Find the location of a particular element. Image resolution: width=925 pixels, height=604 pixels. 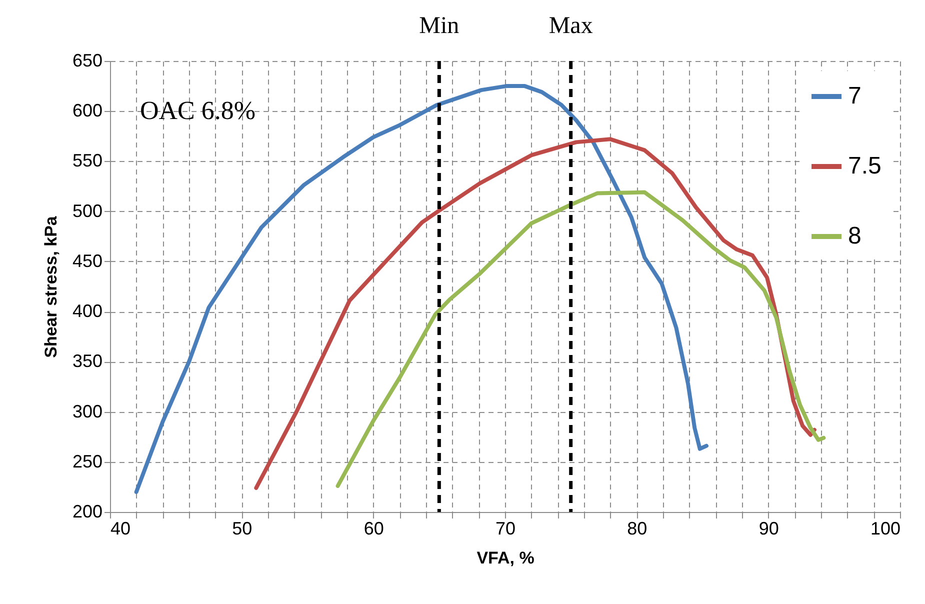

y-tick-label: 600 is located at coordinates (87, 110).